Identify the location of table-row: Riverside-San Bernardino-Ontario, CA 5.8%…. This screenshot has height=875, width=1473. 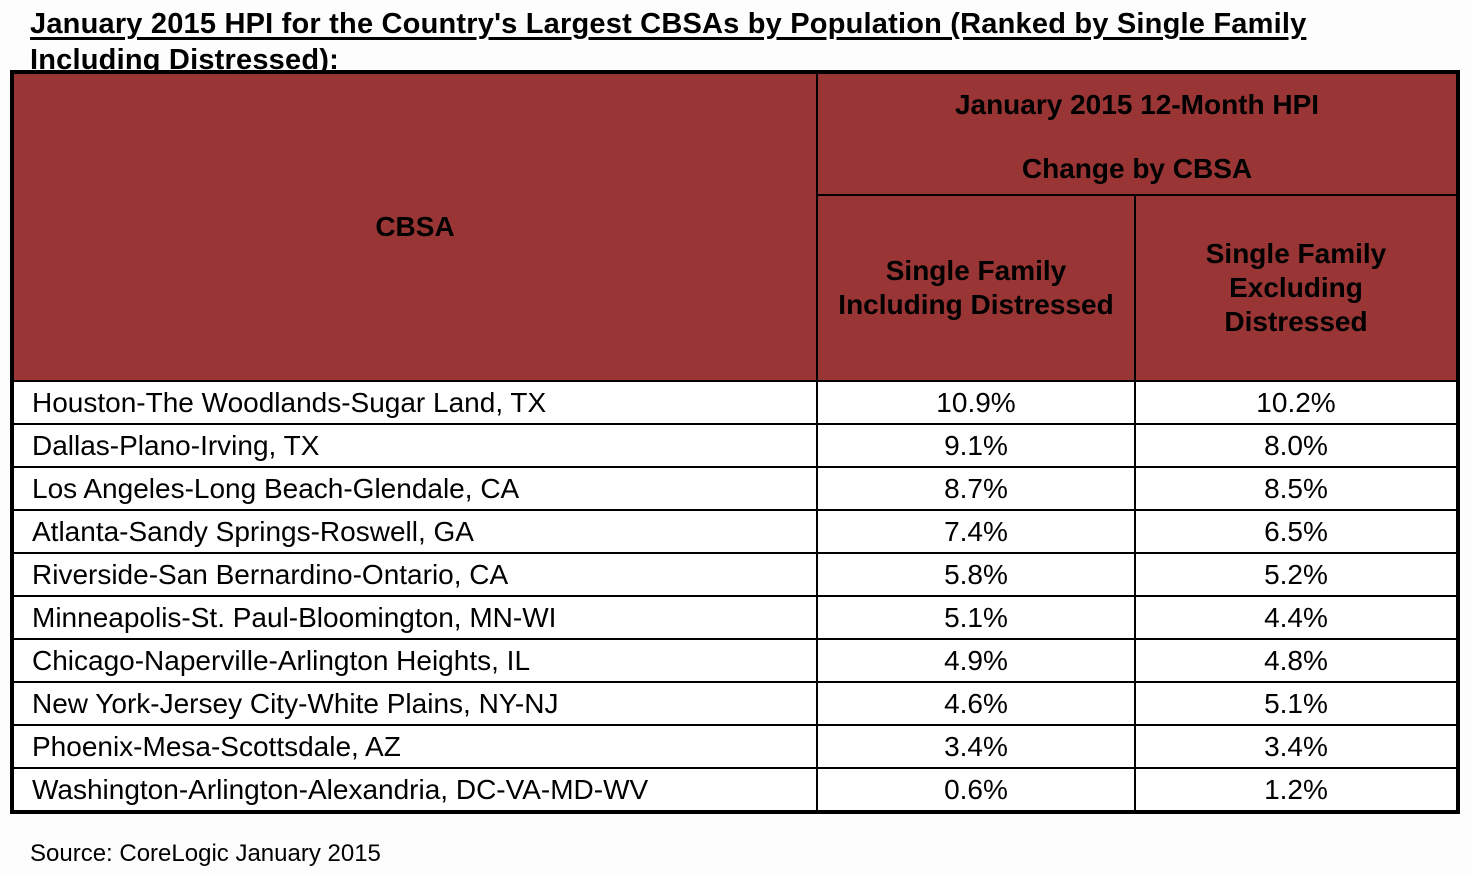
(735, 574).